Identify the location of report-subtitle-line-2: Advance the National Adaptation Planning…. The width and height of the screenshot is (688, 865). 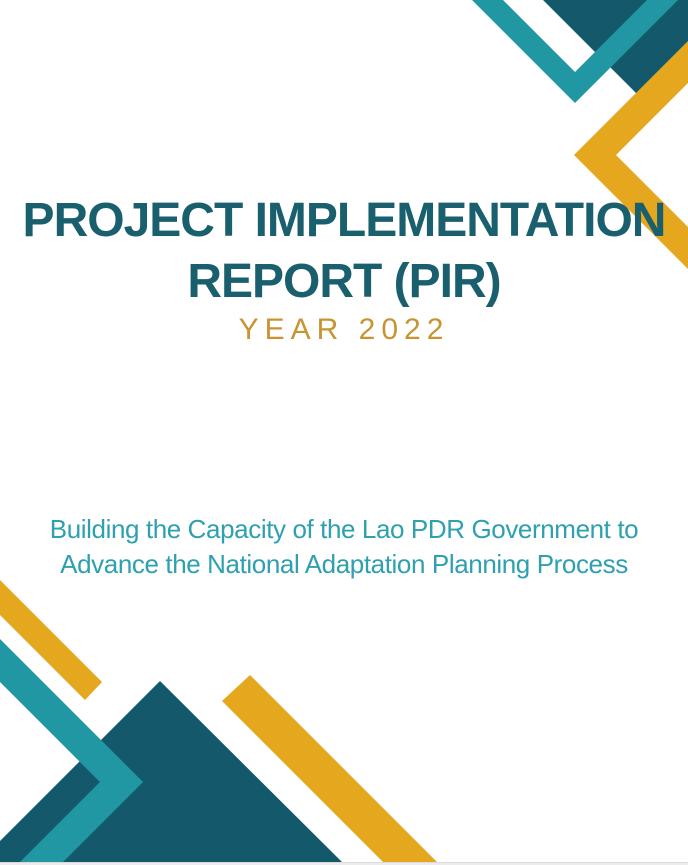
(344, 564).